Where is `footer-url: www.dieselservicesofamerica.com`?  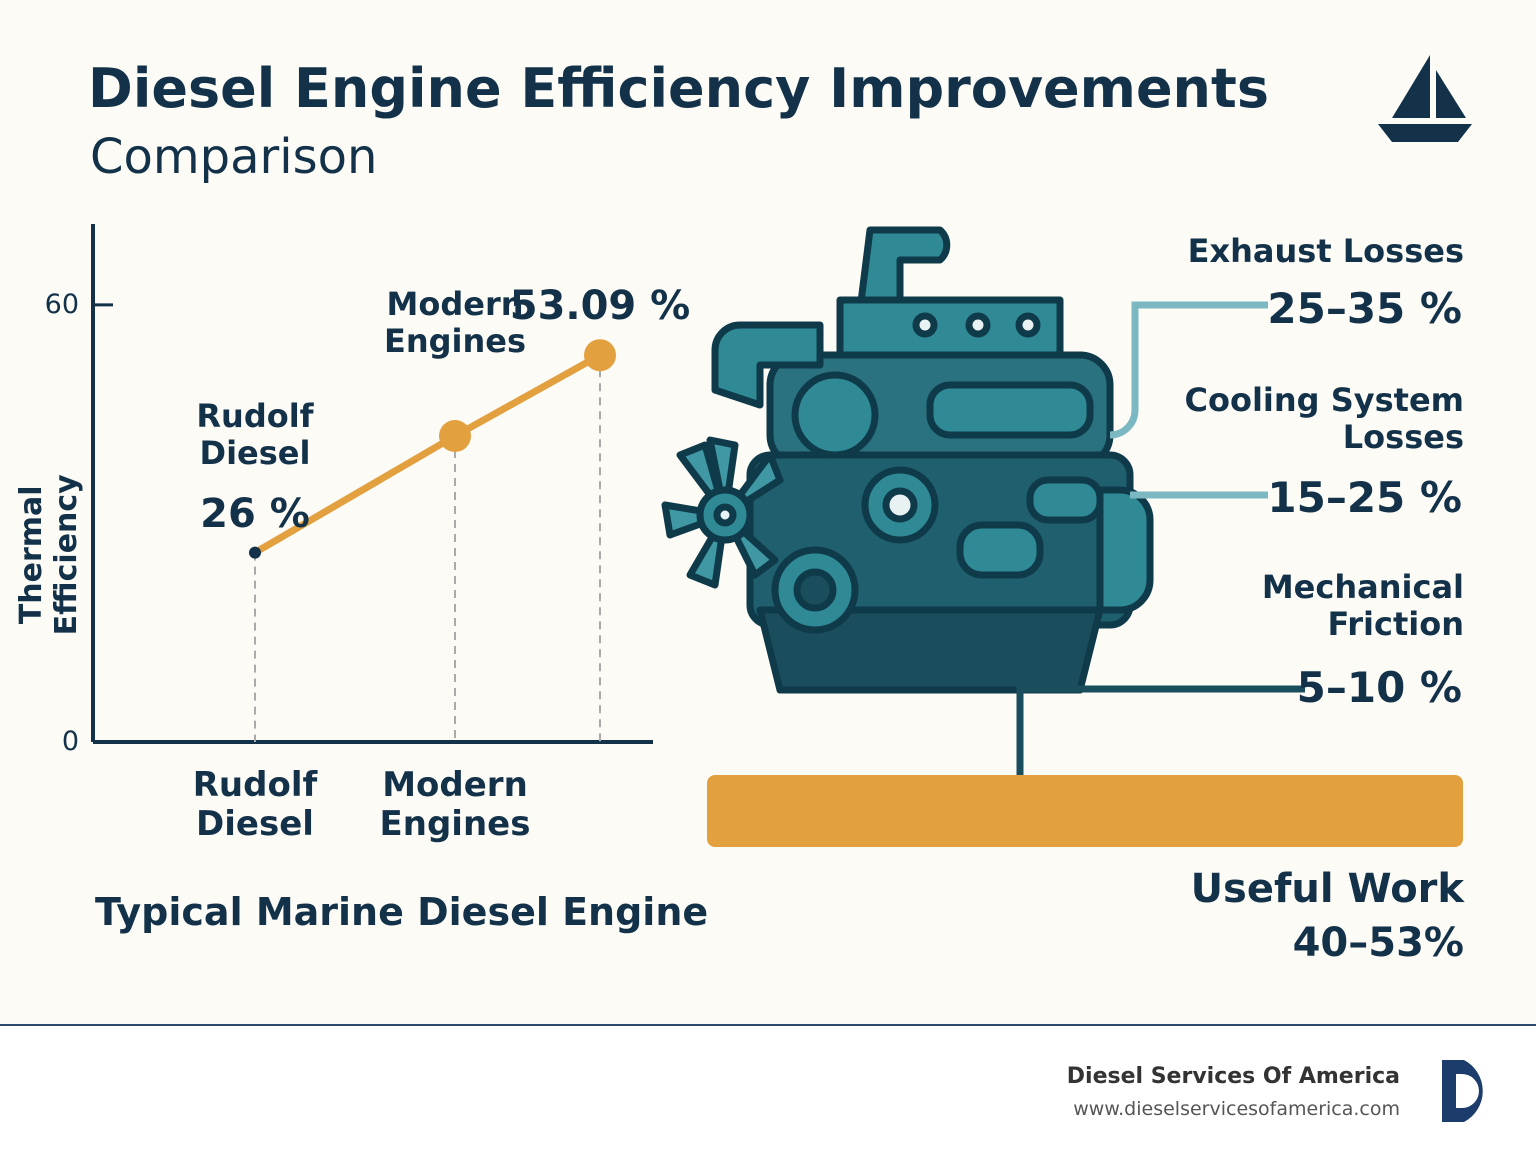
footer-url: www.dieselservicesofamerica.com is located at coordinates (1236, 1109).